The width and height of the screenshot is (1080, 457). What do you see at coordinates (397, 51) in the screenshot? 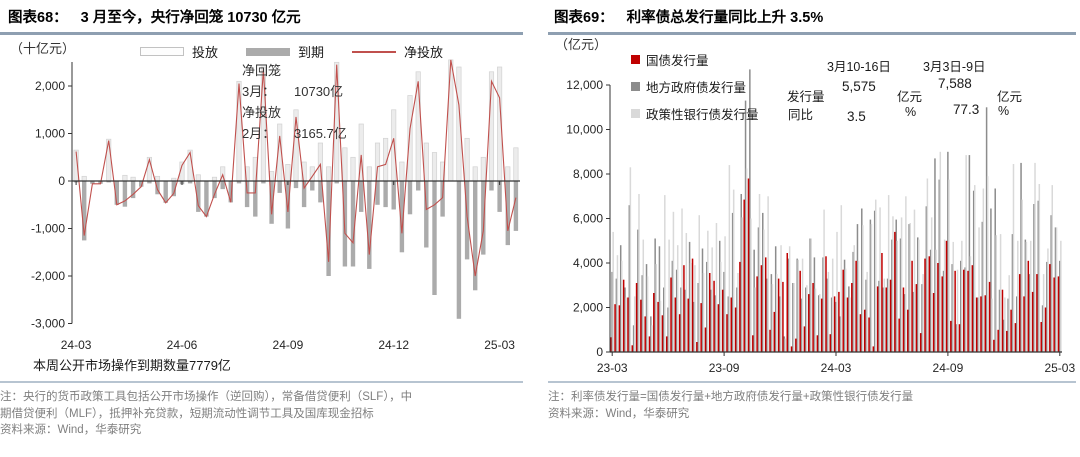
I see `legend-item-net-injection: 净投放` at bounding box center [397, 51].